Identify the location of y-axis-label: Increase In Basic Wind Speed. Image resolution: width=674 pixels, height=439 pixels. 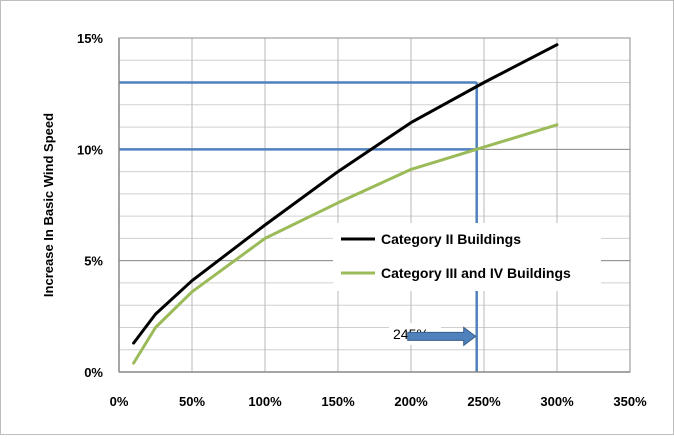
(48, 205).